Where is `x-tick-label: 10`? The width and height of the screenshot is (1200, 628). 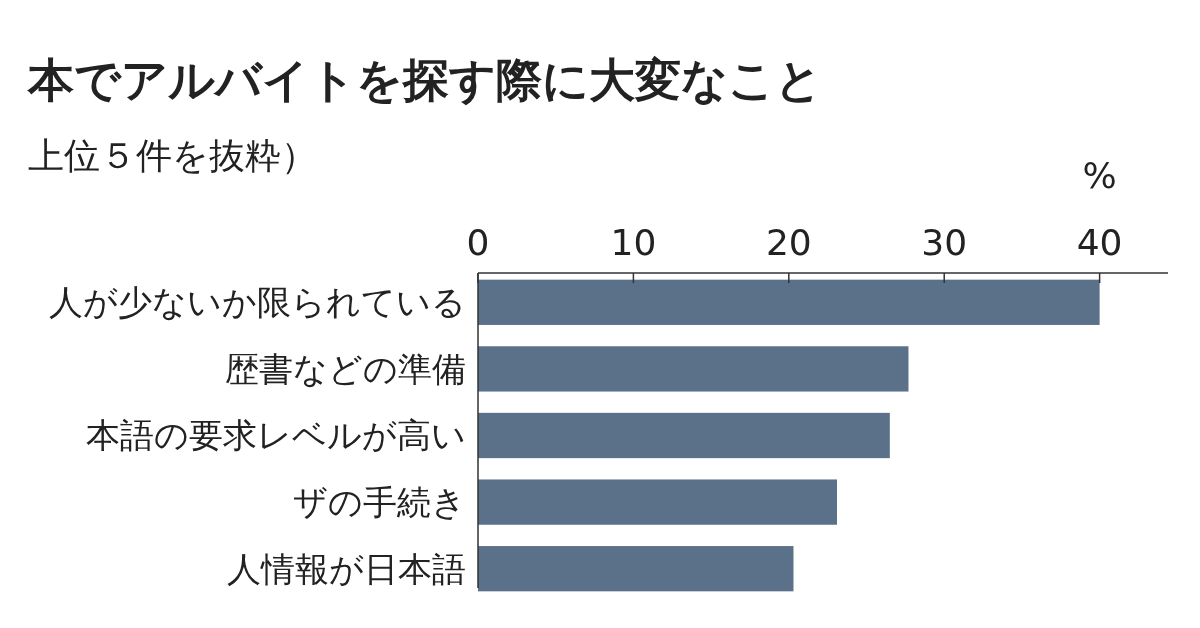
x-tick-label: 10 is located at coordinates (633, 242).